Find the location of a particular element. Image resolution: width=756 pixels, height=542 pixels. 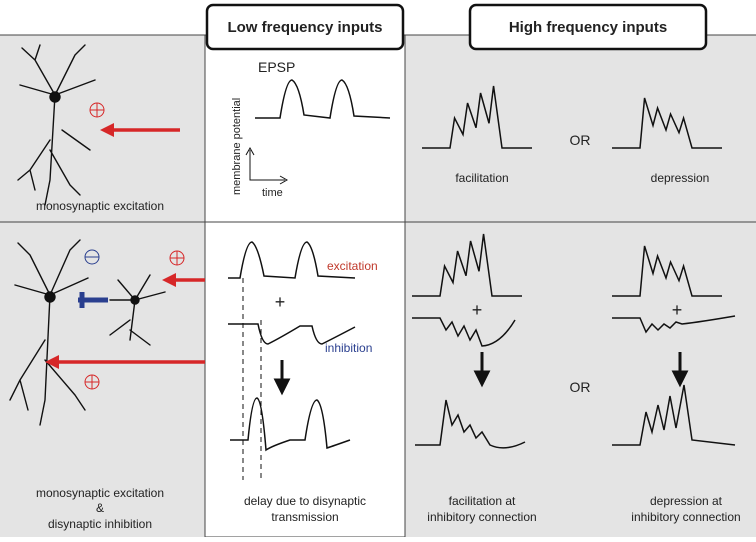

header-title: High frequency inputs is located at coordinates (588, 27).